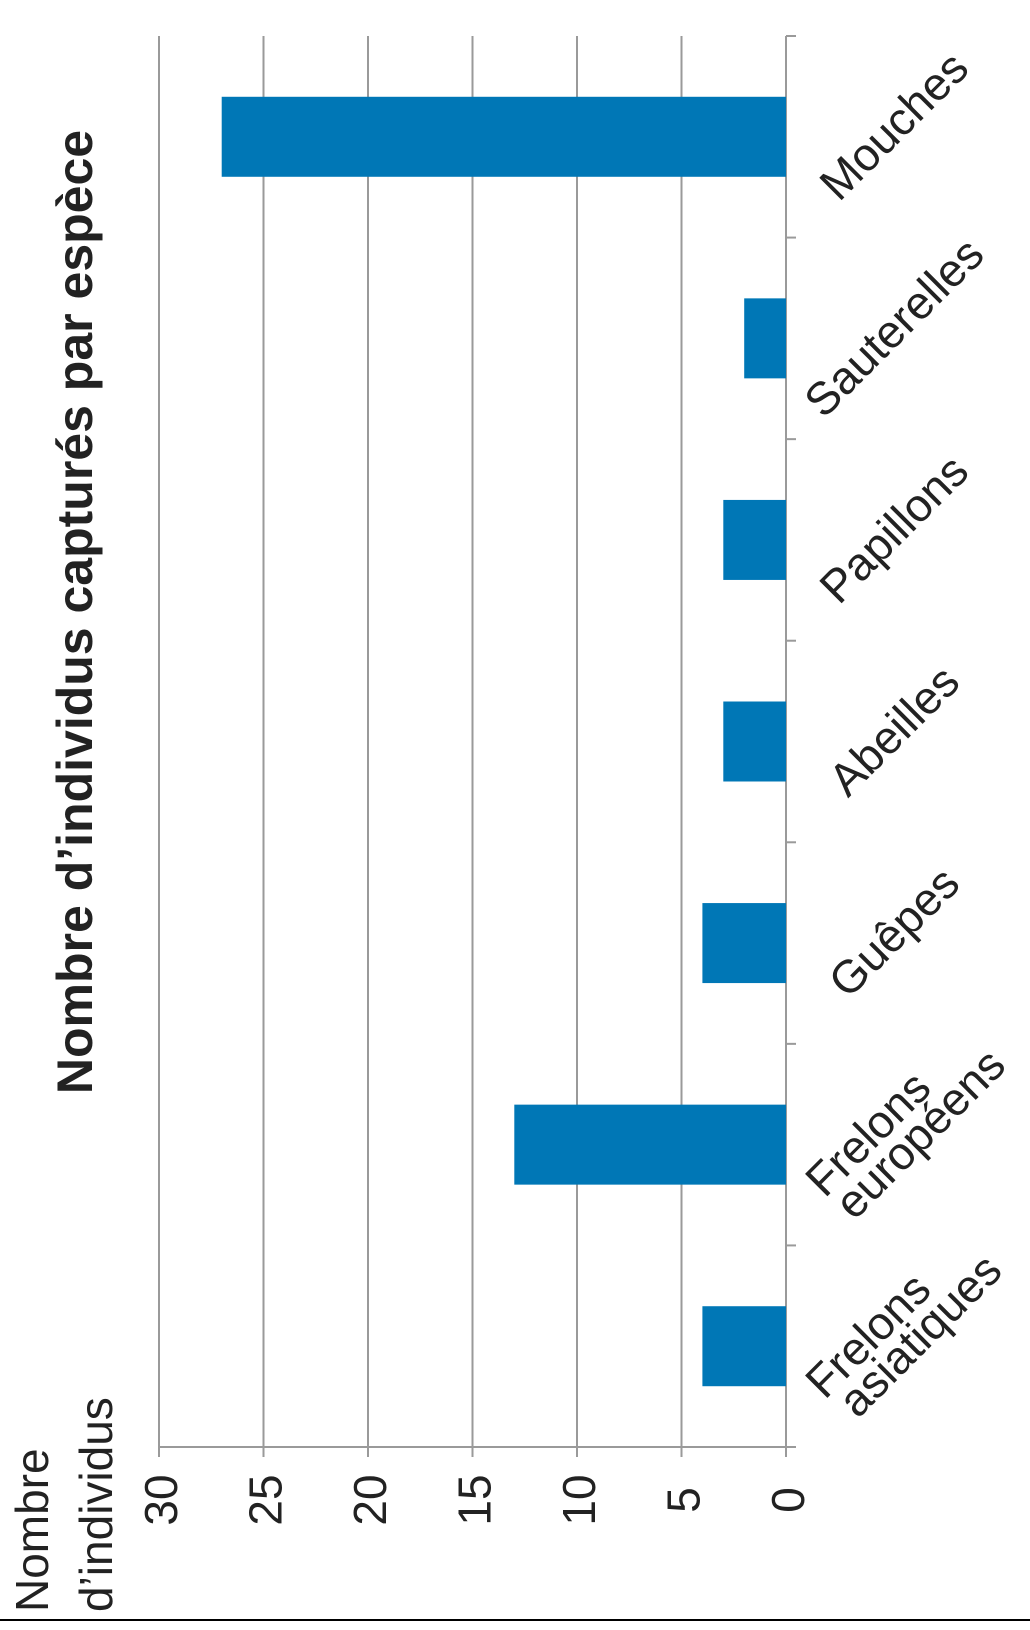 The image size is (1030, 1630). Describe the element at coordinates (96, 1504) in the screenshot. I see `value-axis-label: d’individus` at that location.